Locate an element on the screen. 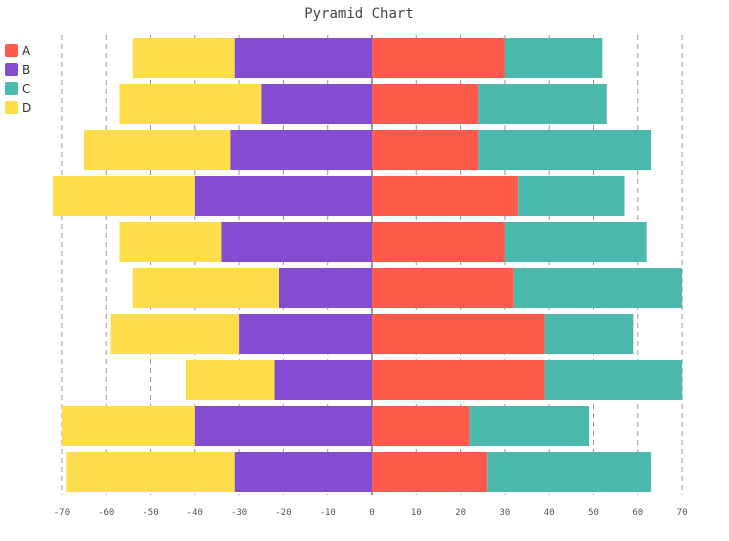 The width and height of the screenshot is (729, 541). x-tick-label: -30 is located at coordinates (239, 513).